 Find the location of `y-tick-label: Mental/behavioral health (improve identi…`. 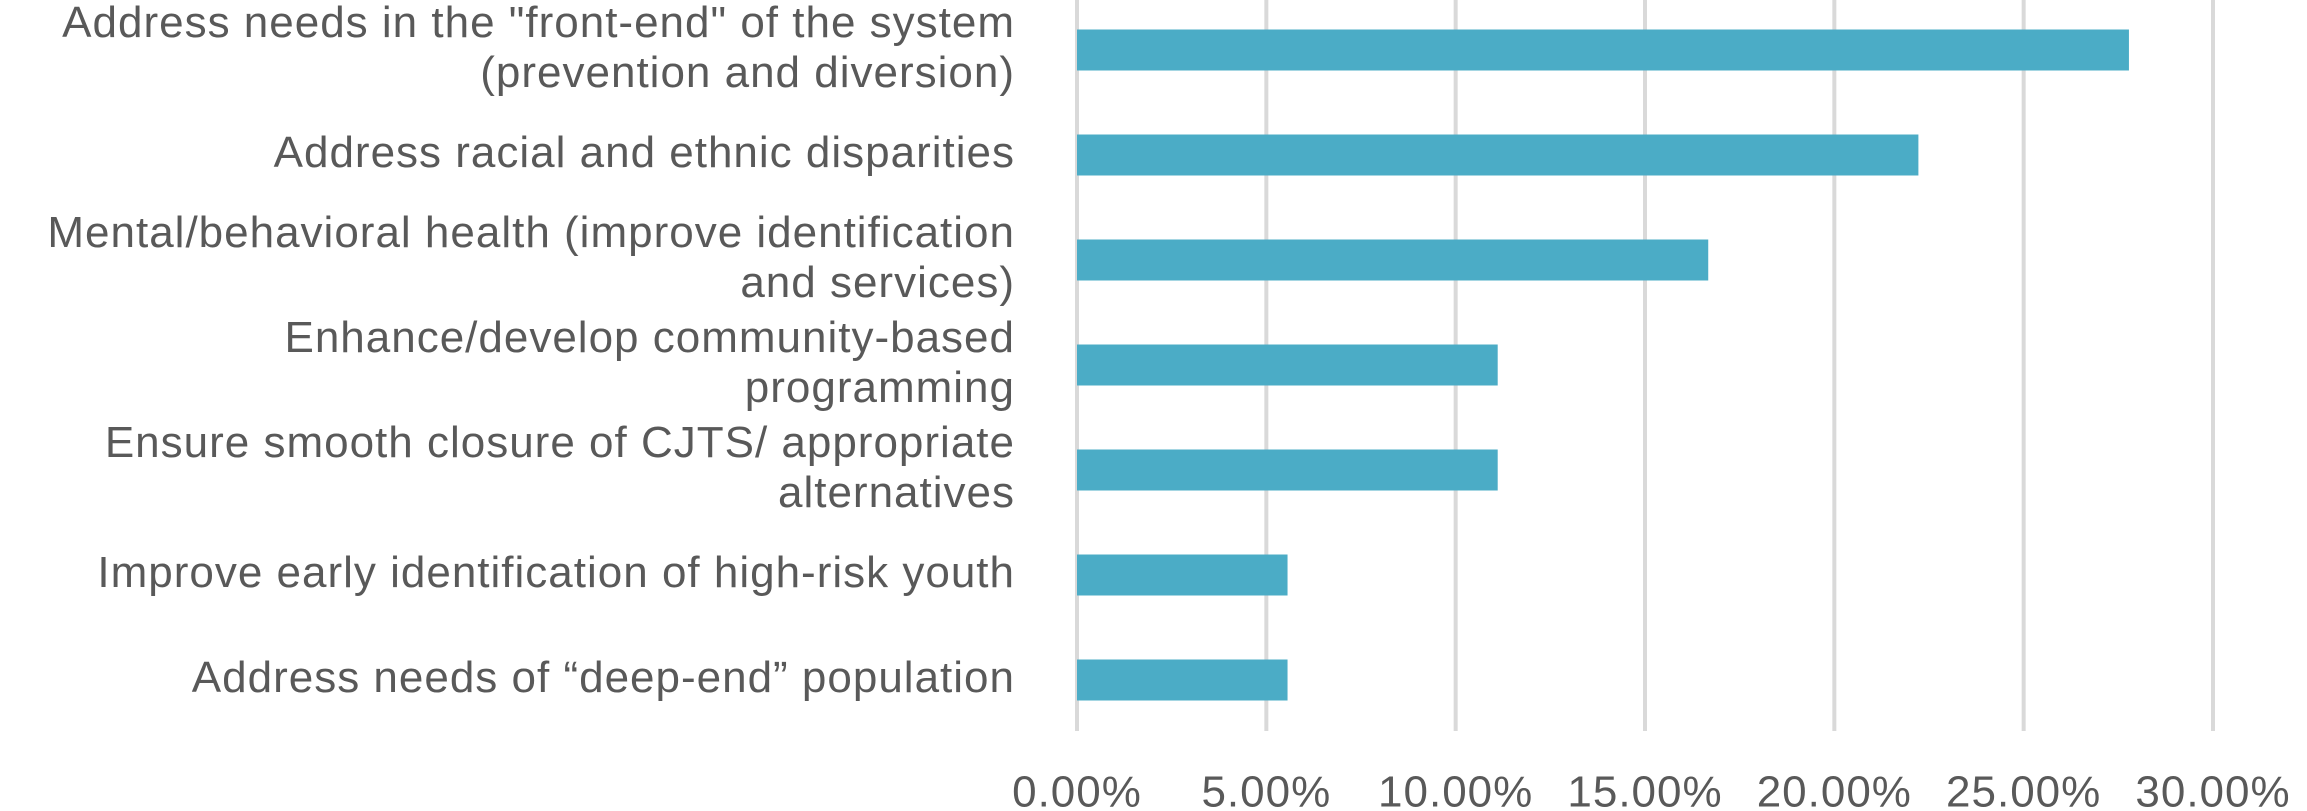

y-tick-label: Mental/behavioral health (improve identi… is located at coordinates (531, 257).